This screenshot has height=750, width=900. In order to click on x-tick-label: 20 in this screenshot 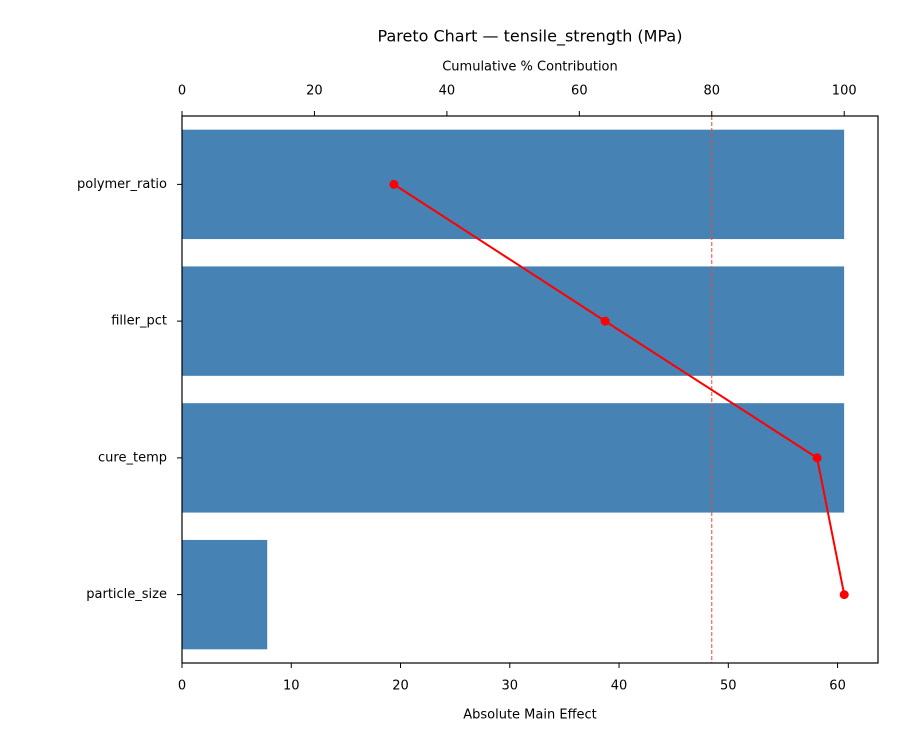, I will do `click(400, 686)`.